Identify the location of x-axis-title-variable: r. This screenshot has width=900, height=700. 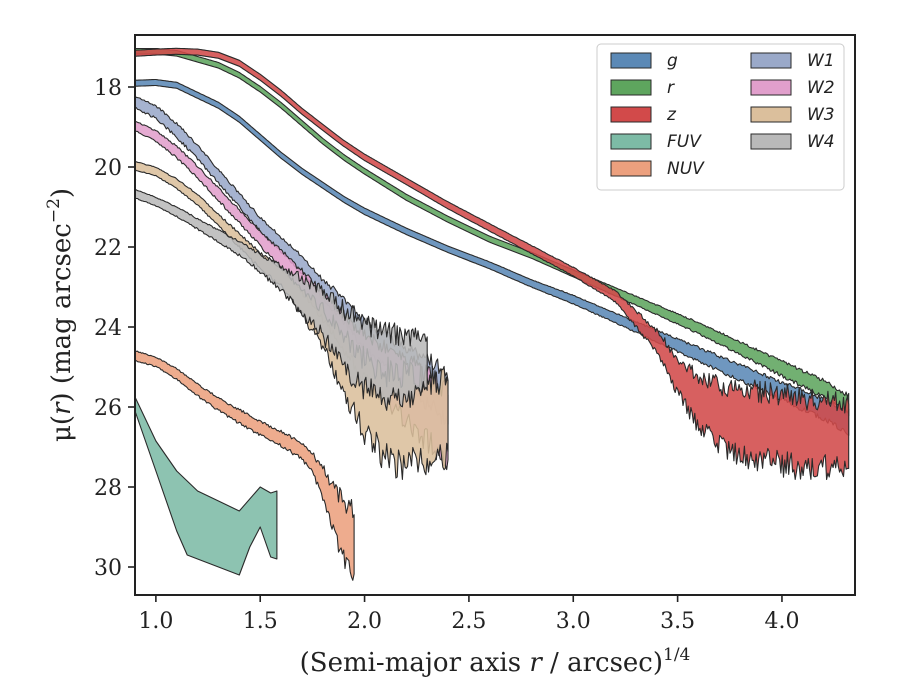
(536, 663).